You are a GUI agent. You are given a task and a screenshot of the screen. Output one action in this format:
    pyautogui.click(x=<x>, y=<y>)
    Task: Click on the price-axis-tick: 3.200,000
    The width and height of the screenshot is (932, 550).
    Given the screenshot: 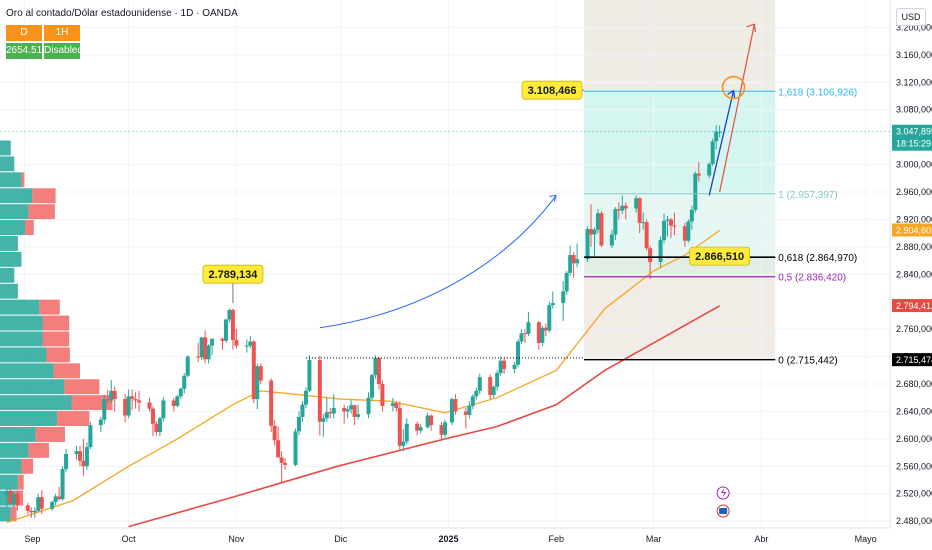 What is the action you would take?
    pyautogui.click(x=914, y=27)
    